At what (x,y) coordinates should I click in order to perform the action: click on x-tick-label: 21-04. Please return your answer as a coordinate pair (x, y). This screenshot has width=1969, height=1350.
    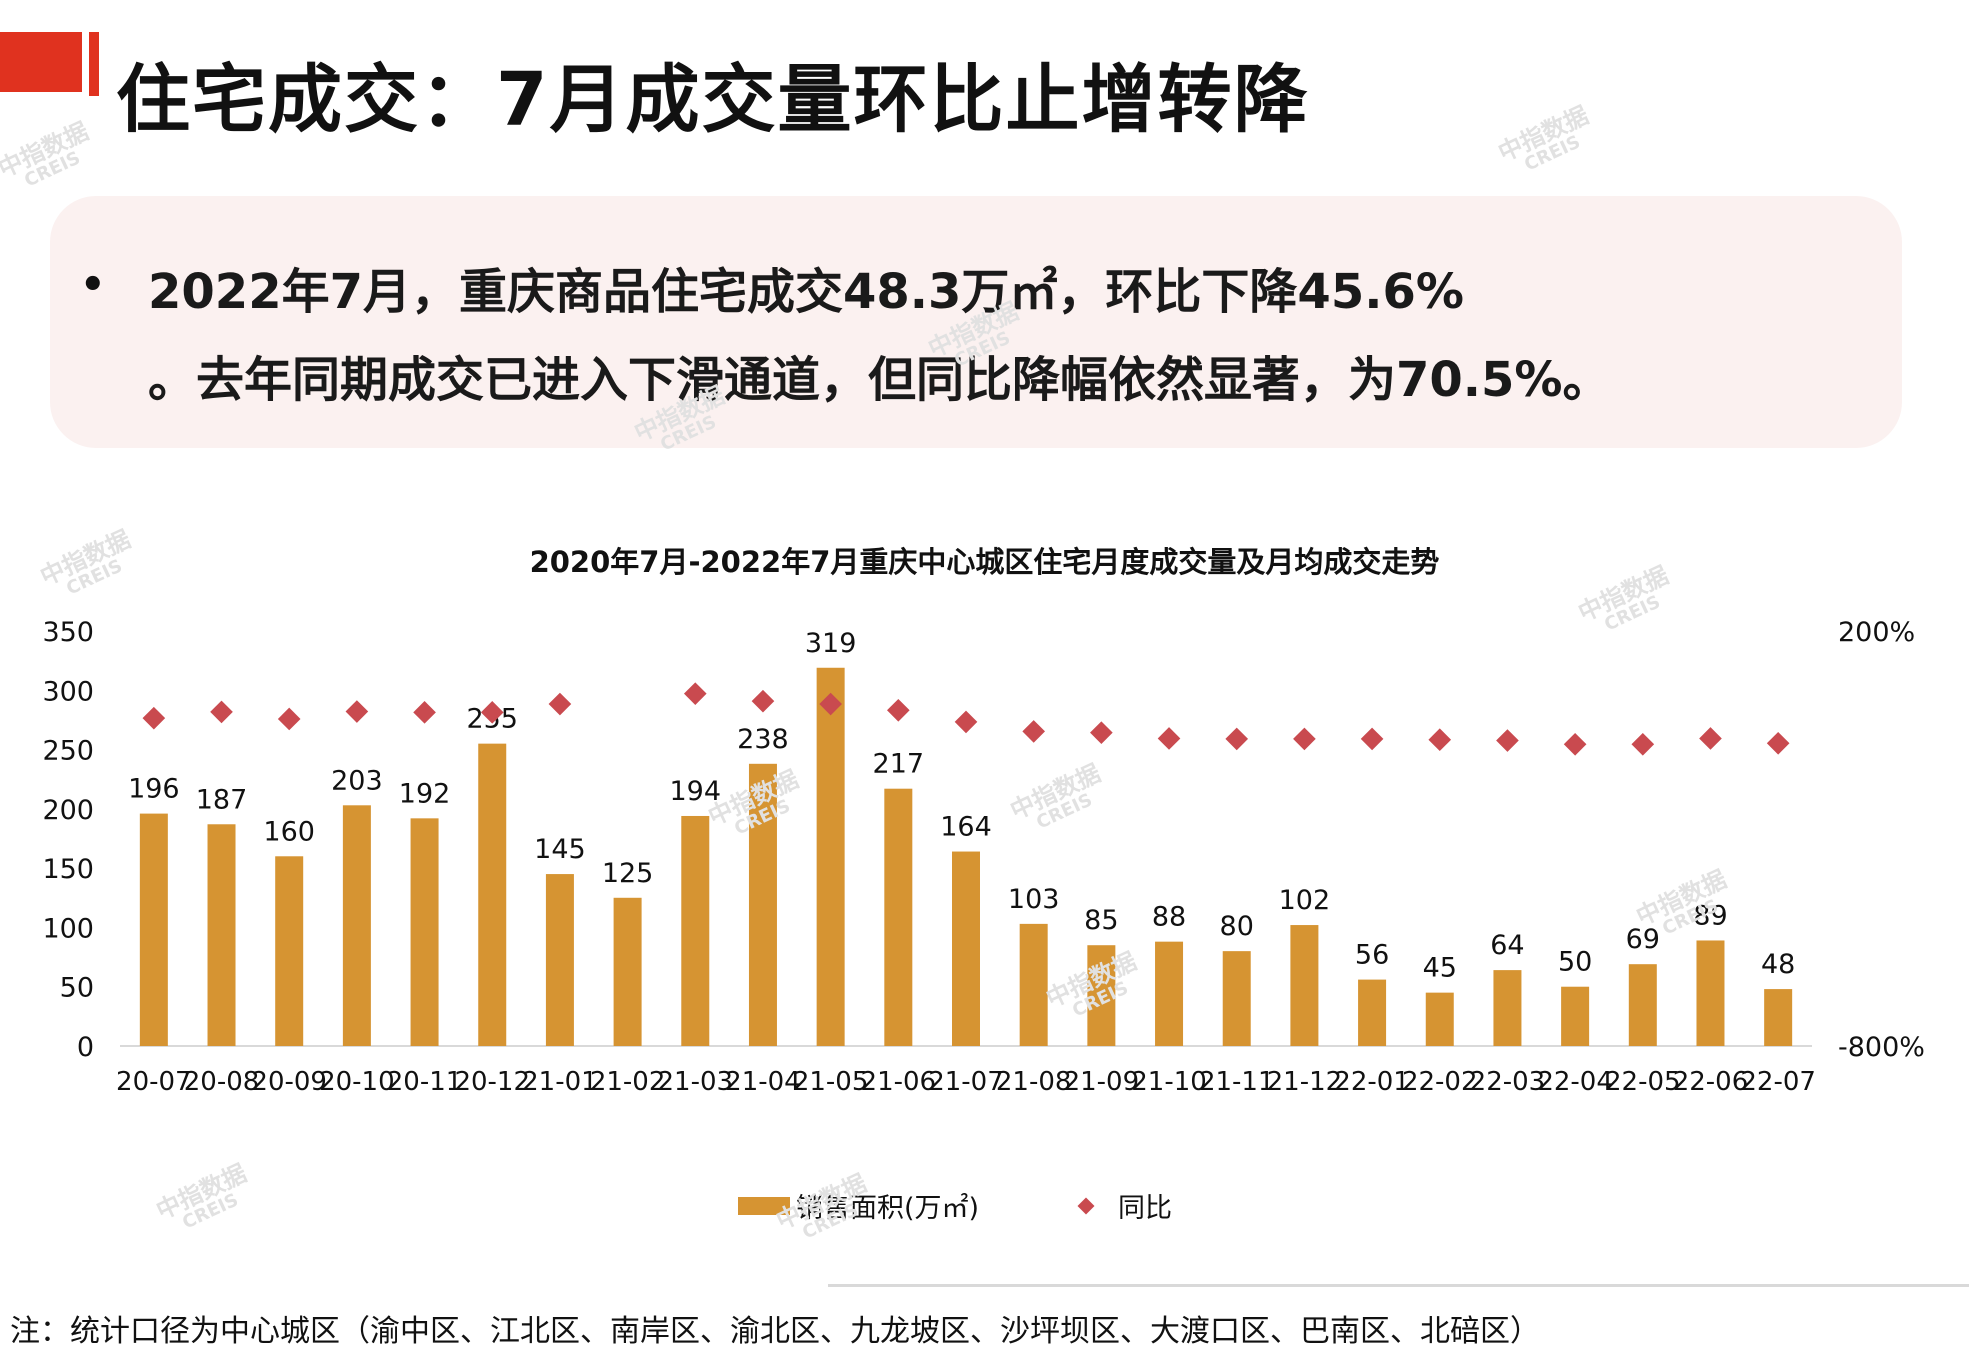
    Looking at the image, I should click on (763, 1082).